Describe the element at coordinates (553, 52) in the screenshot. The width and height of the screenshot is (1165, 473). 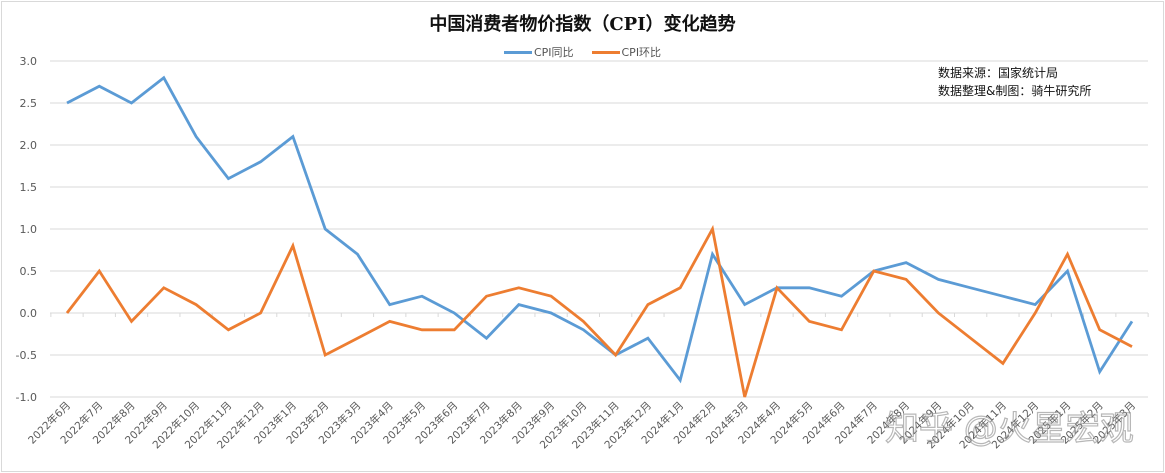
I see `legend-label-yoy: CPI同比` at that location.